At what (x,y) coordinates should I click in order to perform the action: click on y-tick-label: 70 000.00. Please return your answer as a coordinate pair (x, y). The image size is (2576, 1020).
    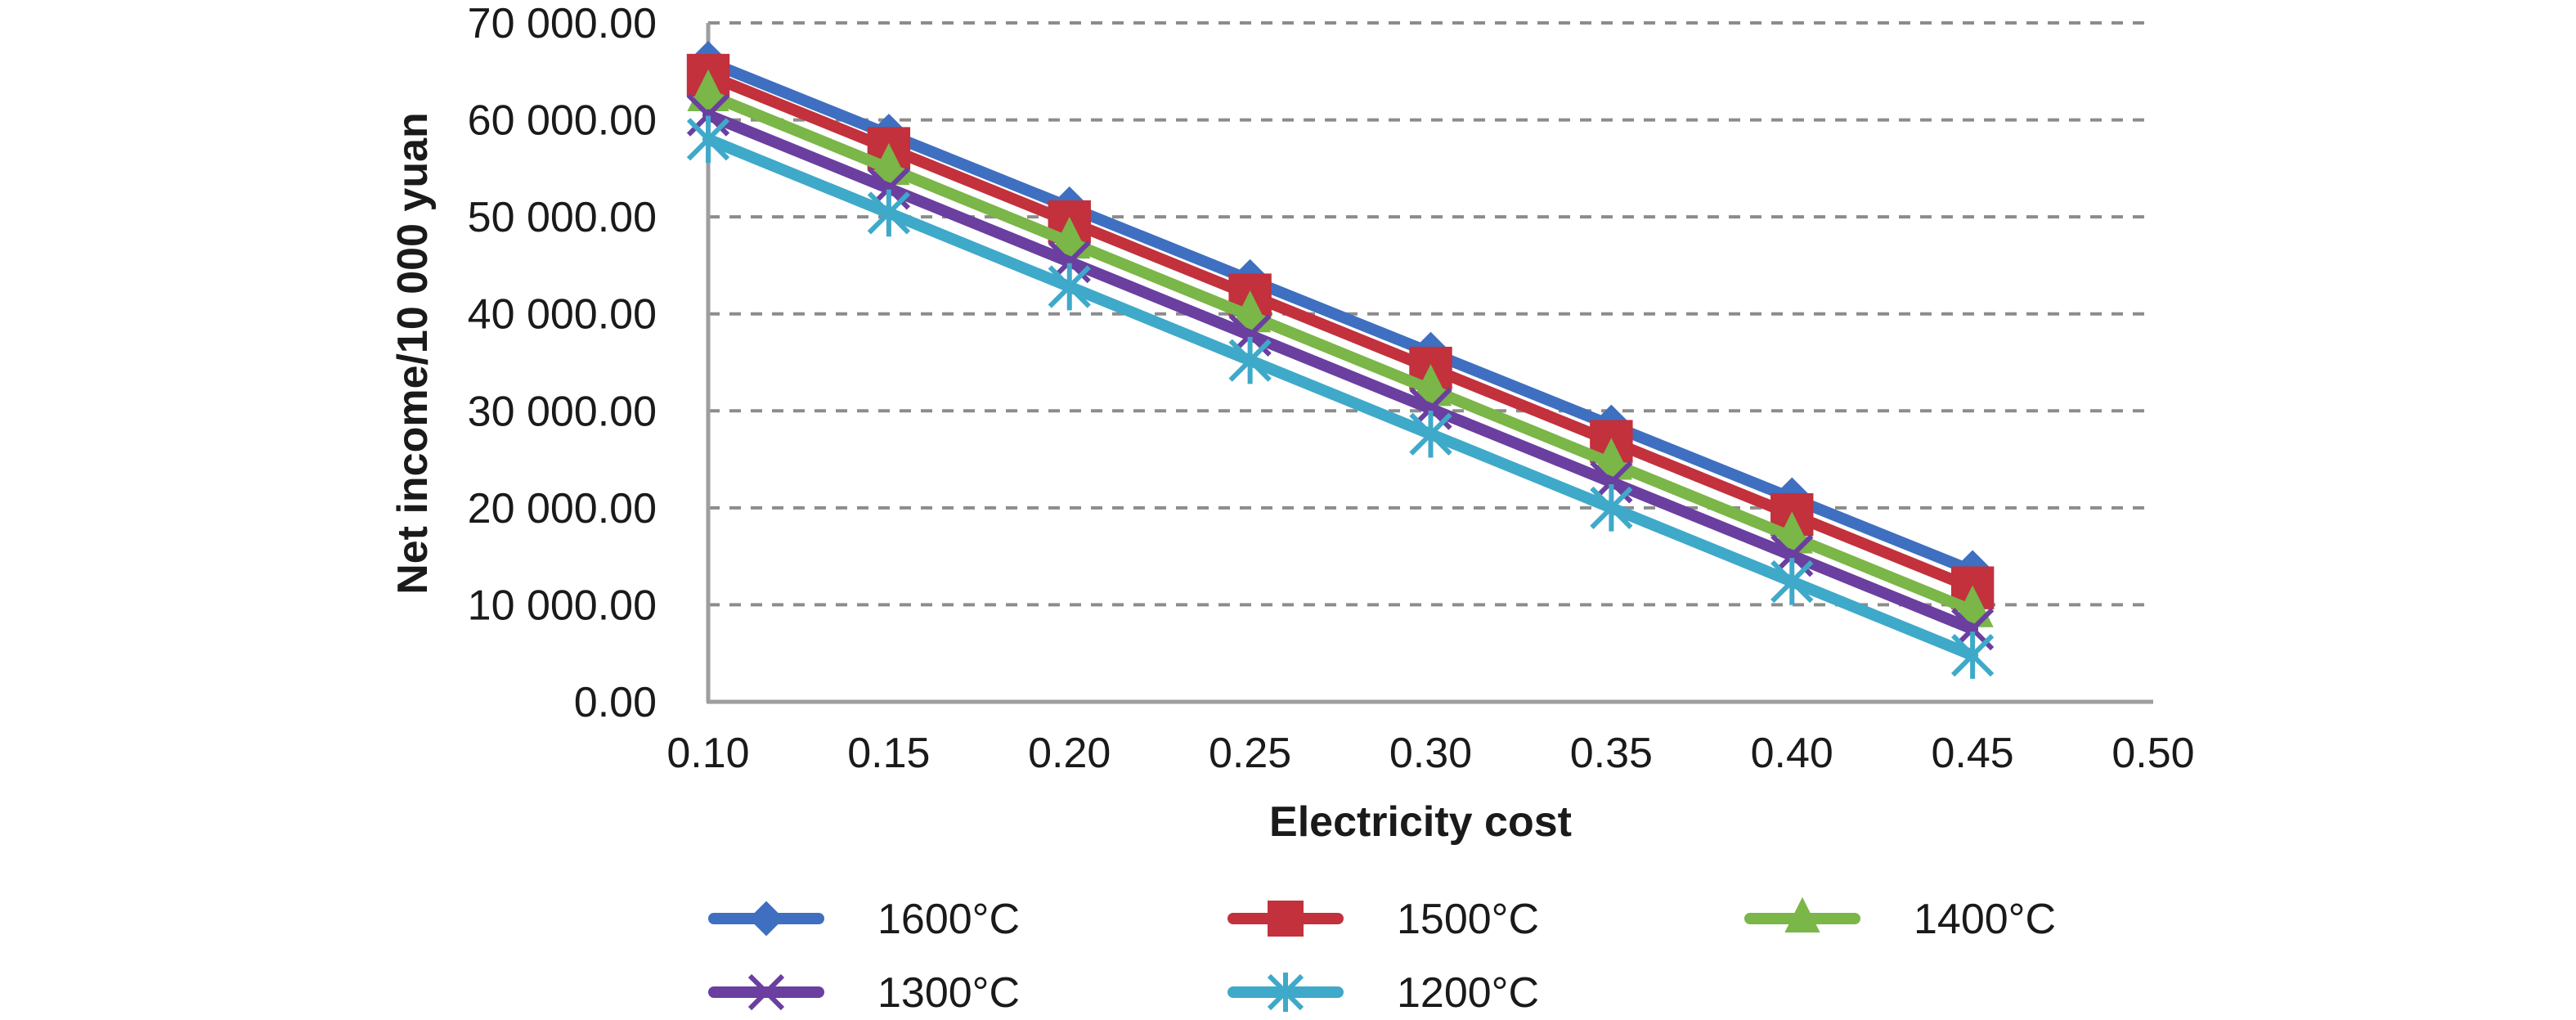
    Looking at the image, I should click on (562, 24).